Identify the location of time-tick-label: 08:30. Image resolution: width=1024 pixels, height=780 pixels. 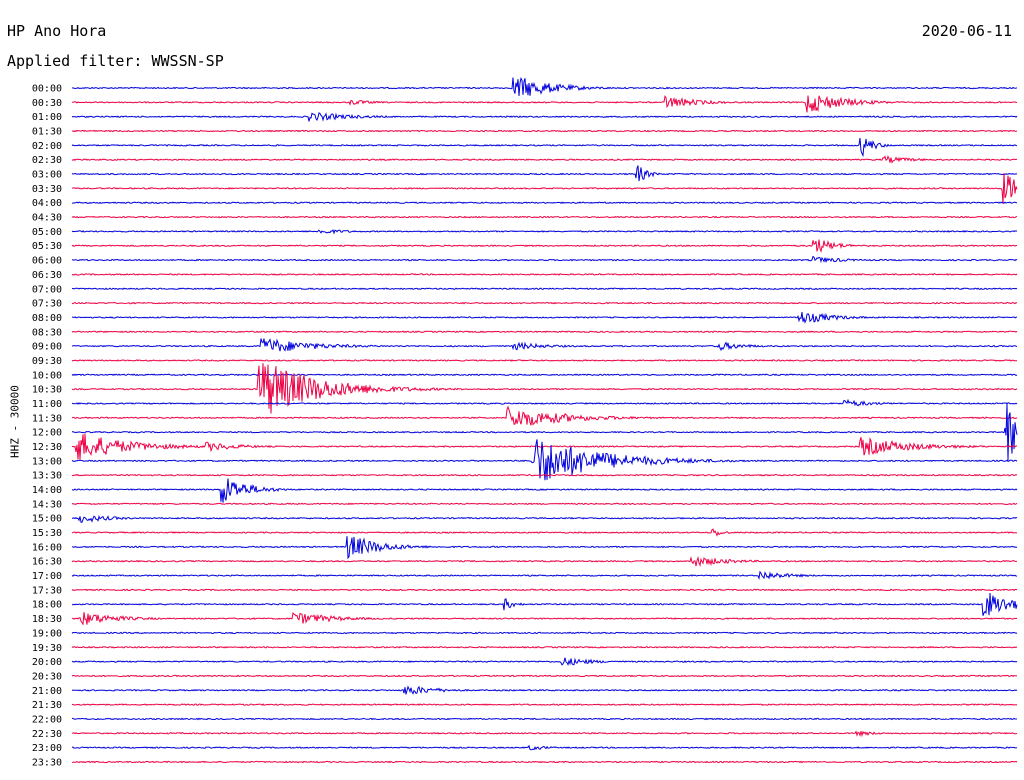
(47, 332).